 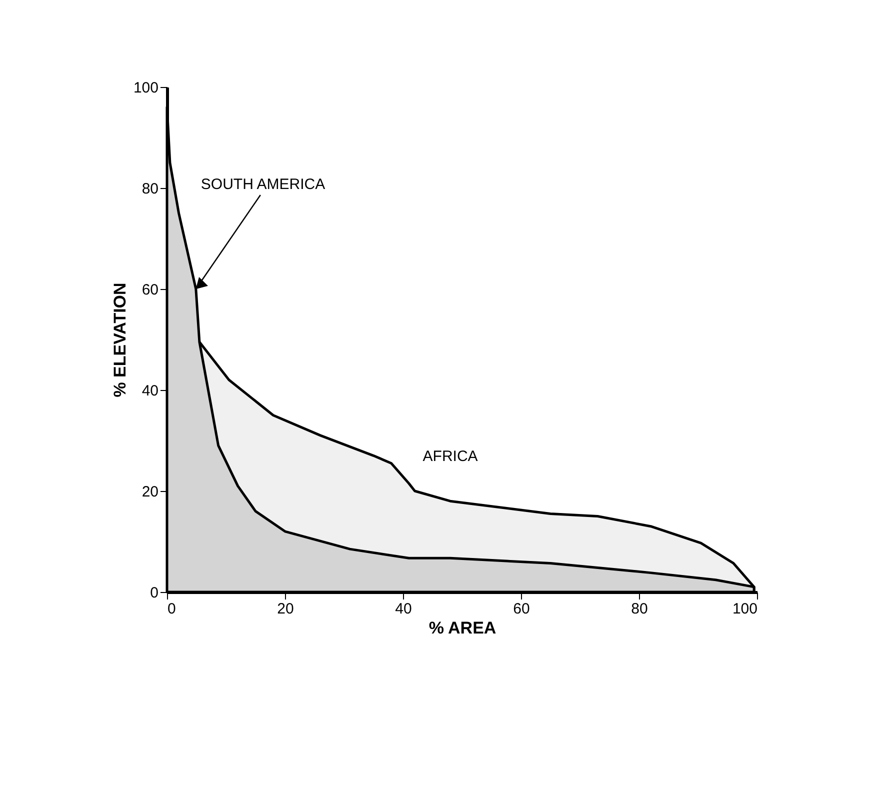 What do you see at coordinates (745, 609) in the screenshot?
I see `x-tick-label: 100` at bounding box center [745, 609].